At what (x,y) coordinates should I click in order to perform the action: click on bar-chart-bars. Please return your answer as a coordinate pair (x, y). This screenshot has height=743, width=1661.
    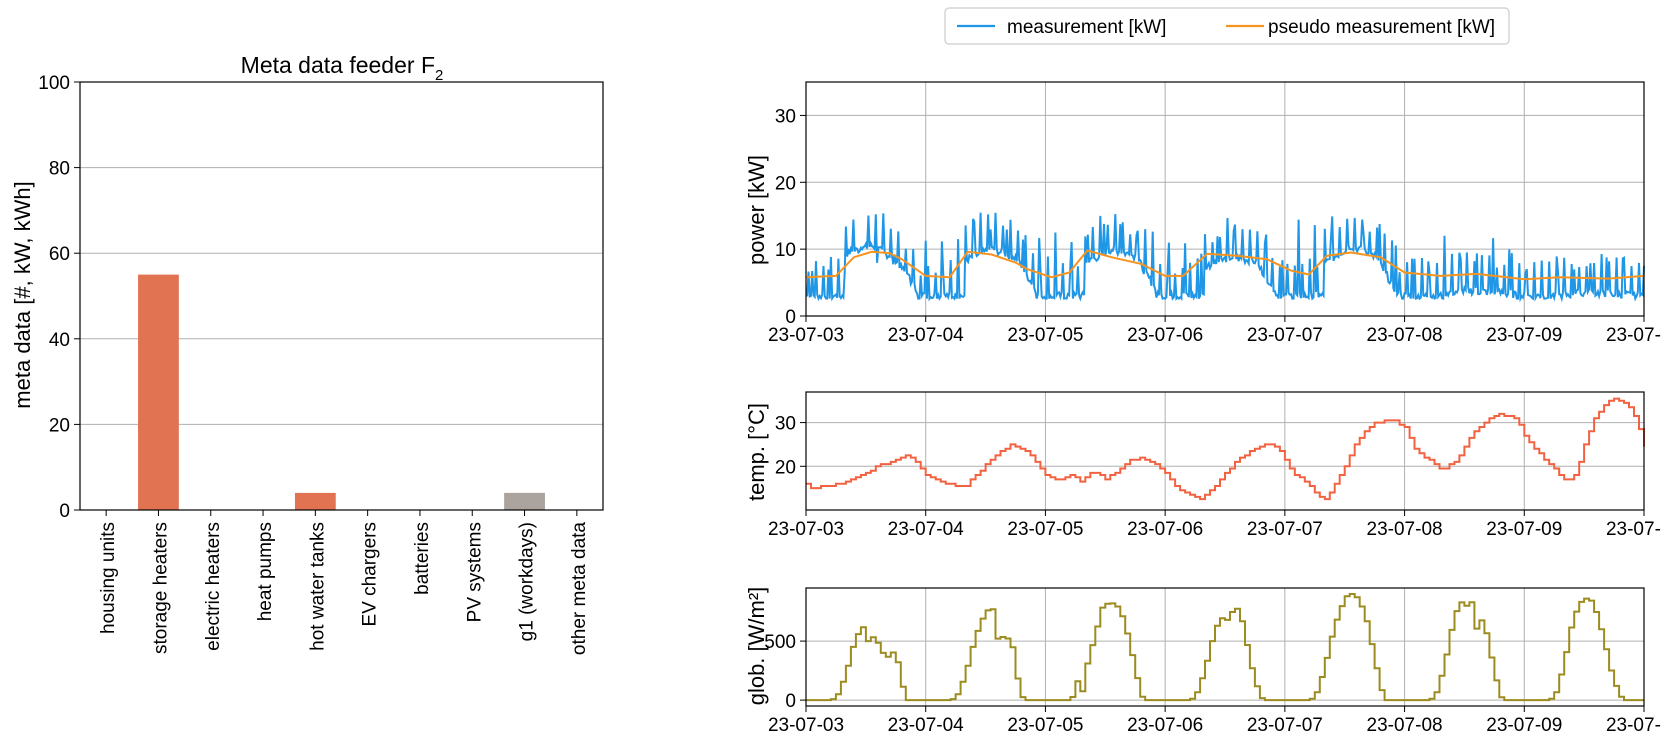
    Looking at the image, I should click on (341, 392).